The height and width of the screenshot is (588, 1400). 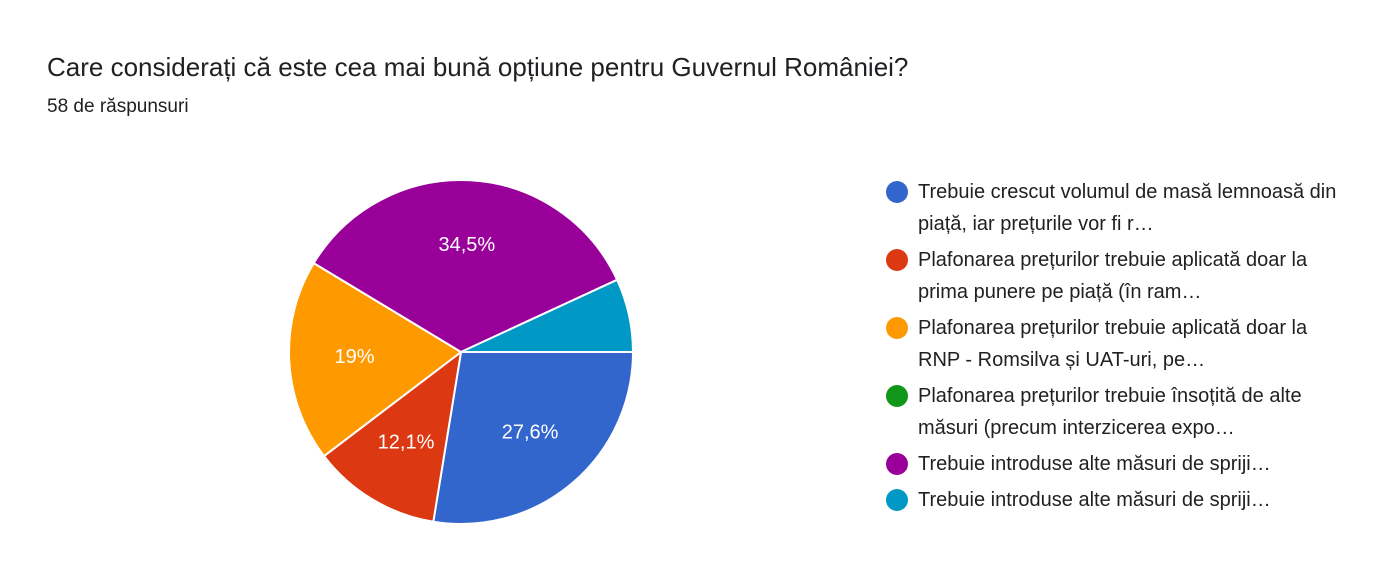 I want to click on slice-label: 19%, so click(x=354, y=357).